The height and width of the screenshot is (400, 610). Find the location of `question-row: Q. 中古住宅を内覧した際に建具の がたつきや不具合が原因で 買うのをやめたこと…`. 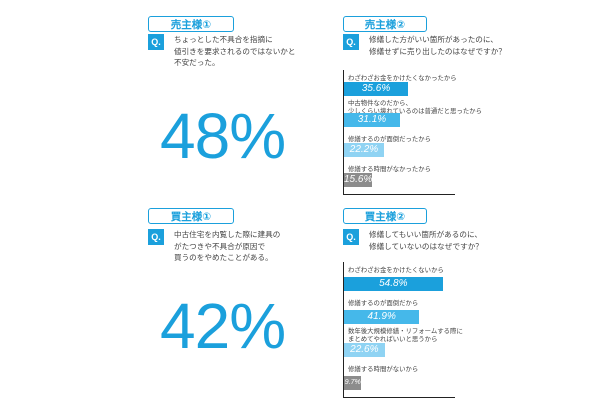

question-row: Q. 中古住宅を内覧した際に建具の がたつきや不具合が原因で 買うのをやめたこと… is located at coordinates (214, 246).